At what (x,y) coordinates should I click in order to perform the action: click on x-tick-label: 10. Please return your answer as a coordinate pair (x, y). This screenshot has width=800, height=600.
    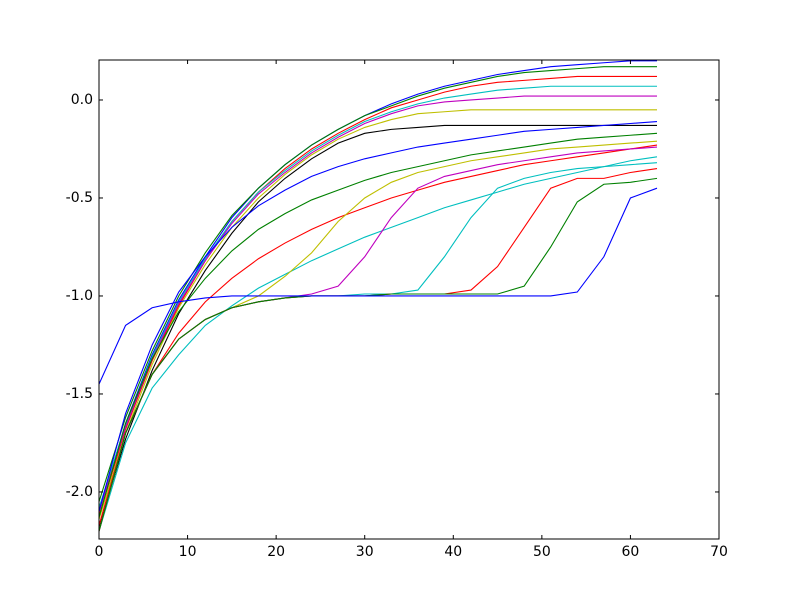
    Looking at the image, I should click on (188, 552).